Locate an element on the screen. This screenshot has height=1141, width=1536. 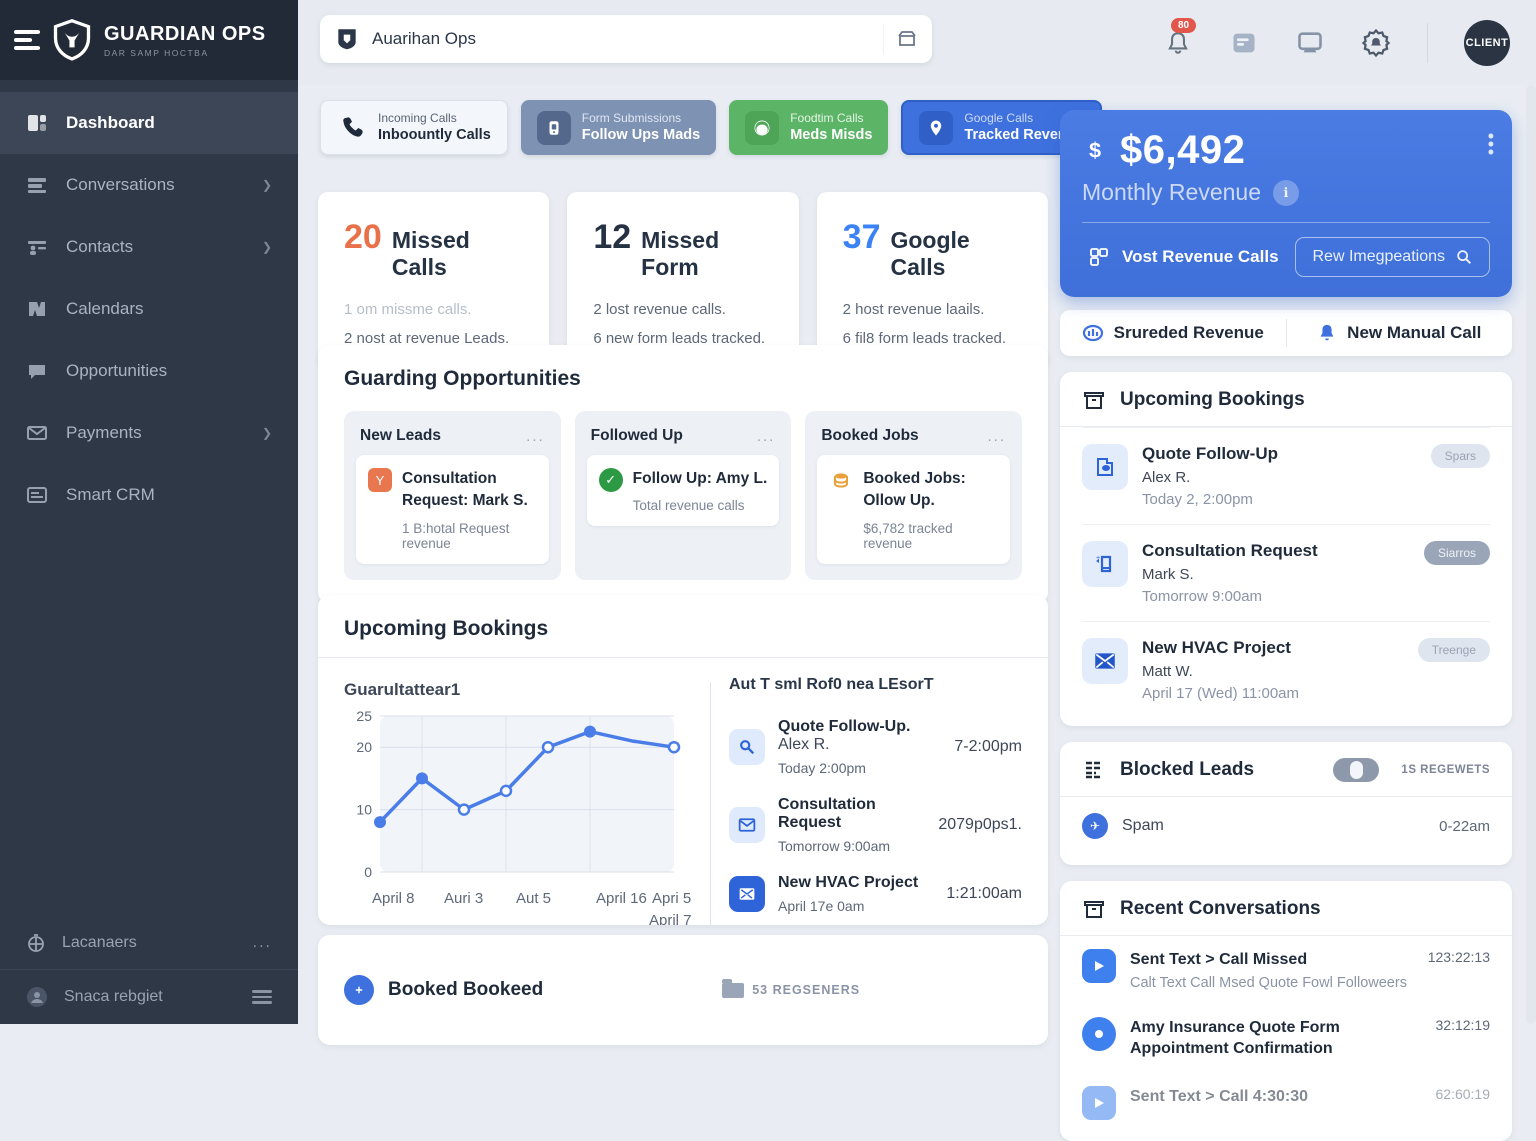
notes-icon is located at coordinates (1244, 43).